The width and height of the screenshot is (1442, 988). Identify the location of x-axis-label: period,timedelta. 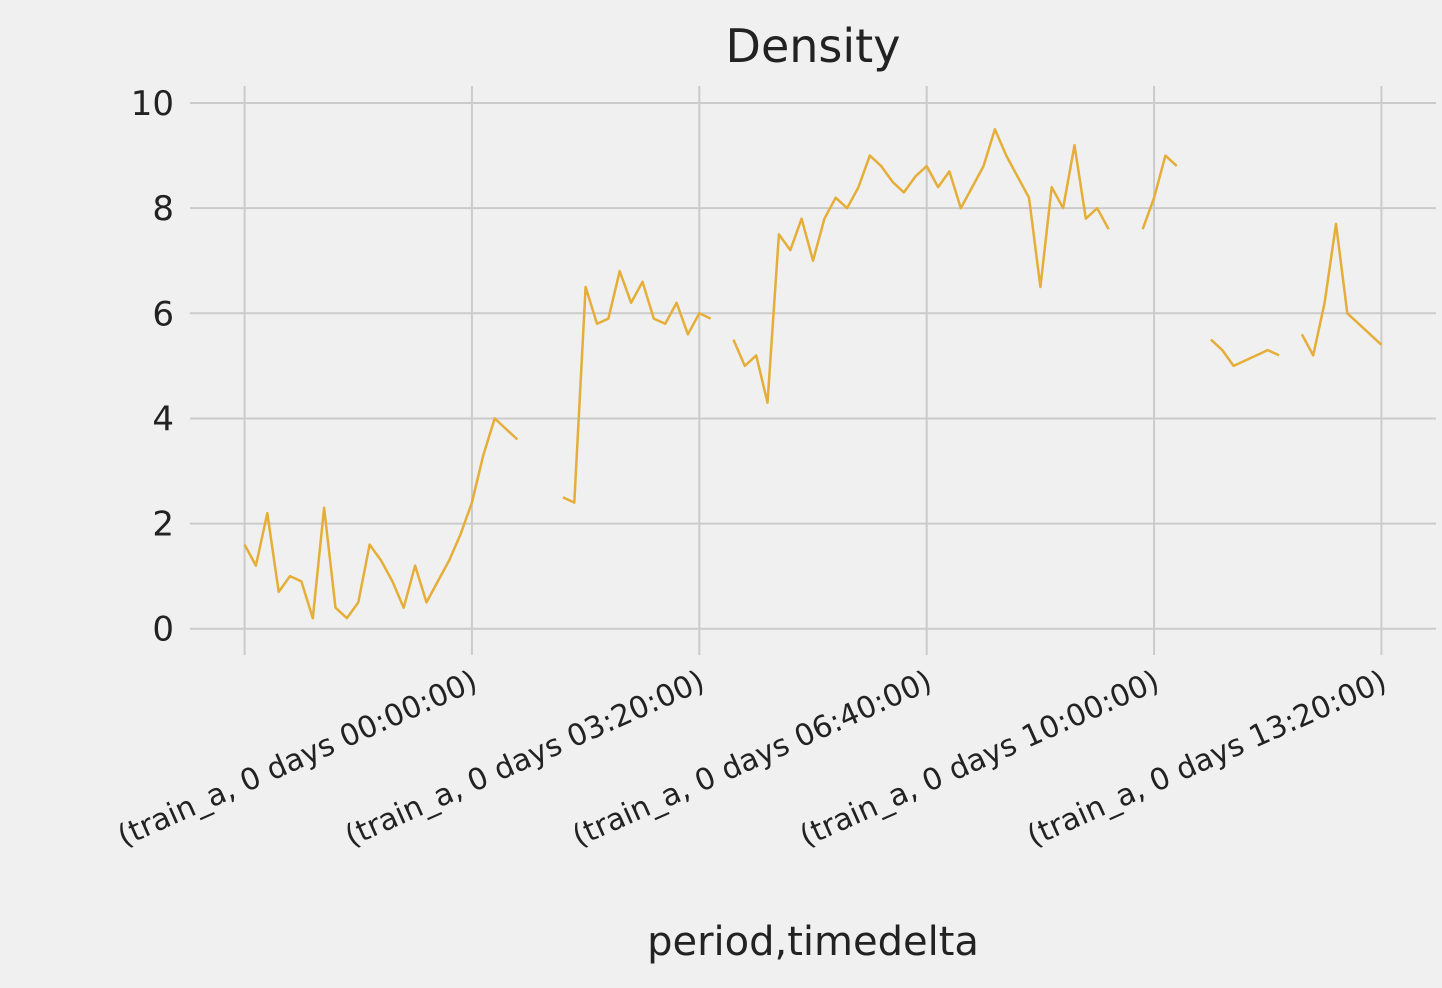
(813, 942).